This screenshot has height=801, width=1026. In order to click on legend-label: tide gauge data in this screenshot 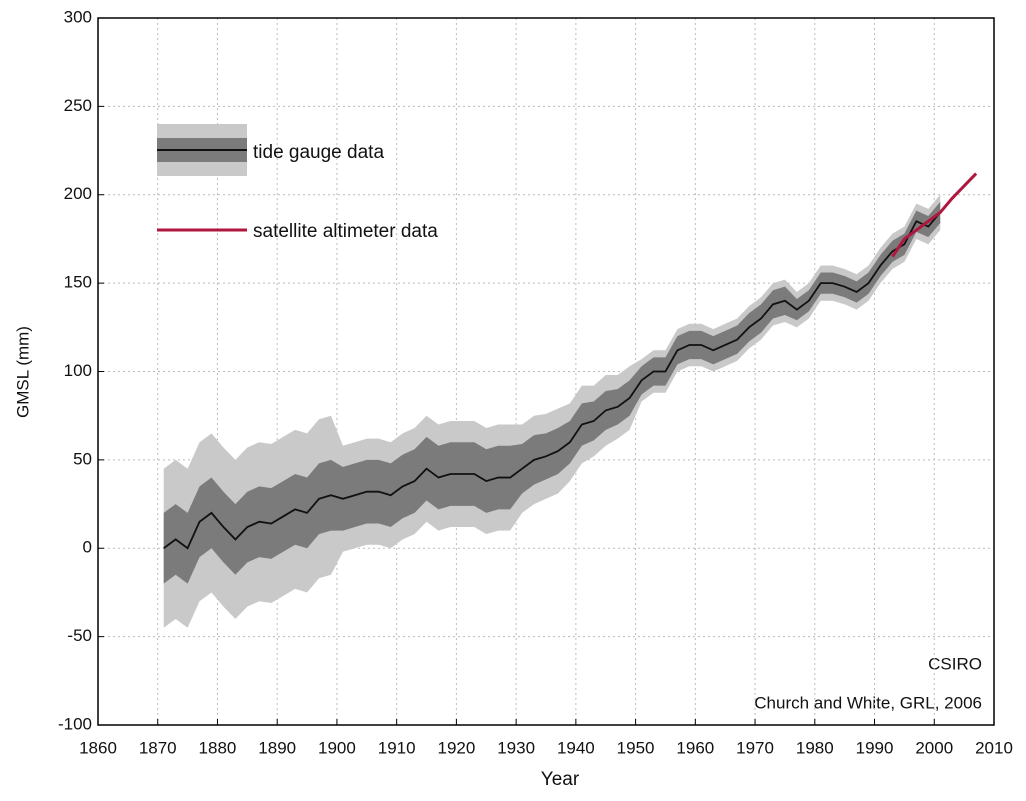, I will do `click(318, 152)`.